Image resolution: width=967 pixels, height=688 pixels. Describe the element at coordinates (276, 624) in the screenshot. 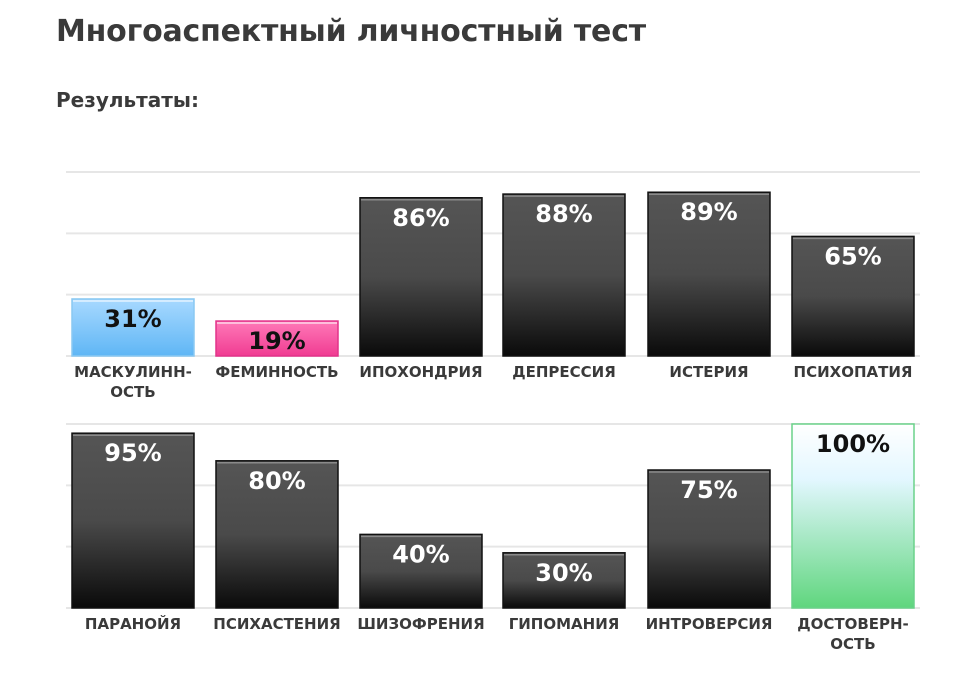

I see `category-label: ПСИХАСТЕНИЯ` at that location.